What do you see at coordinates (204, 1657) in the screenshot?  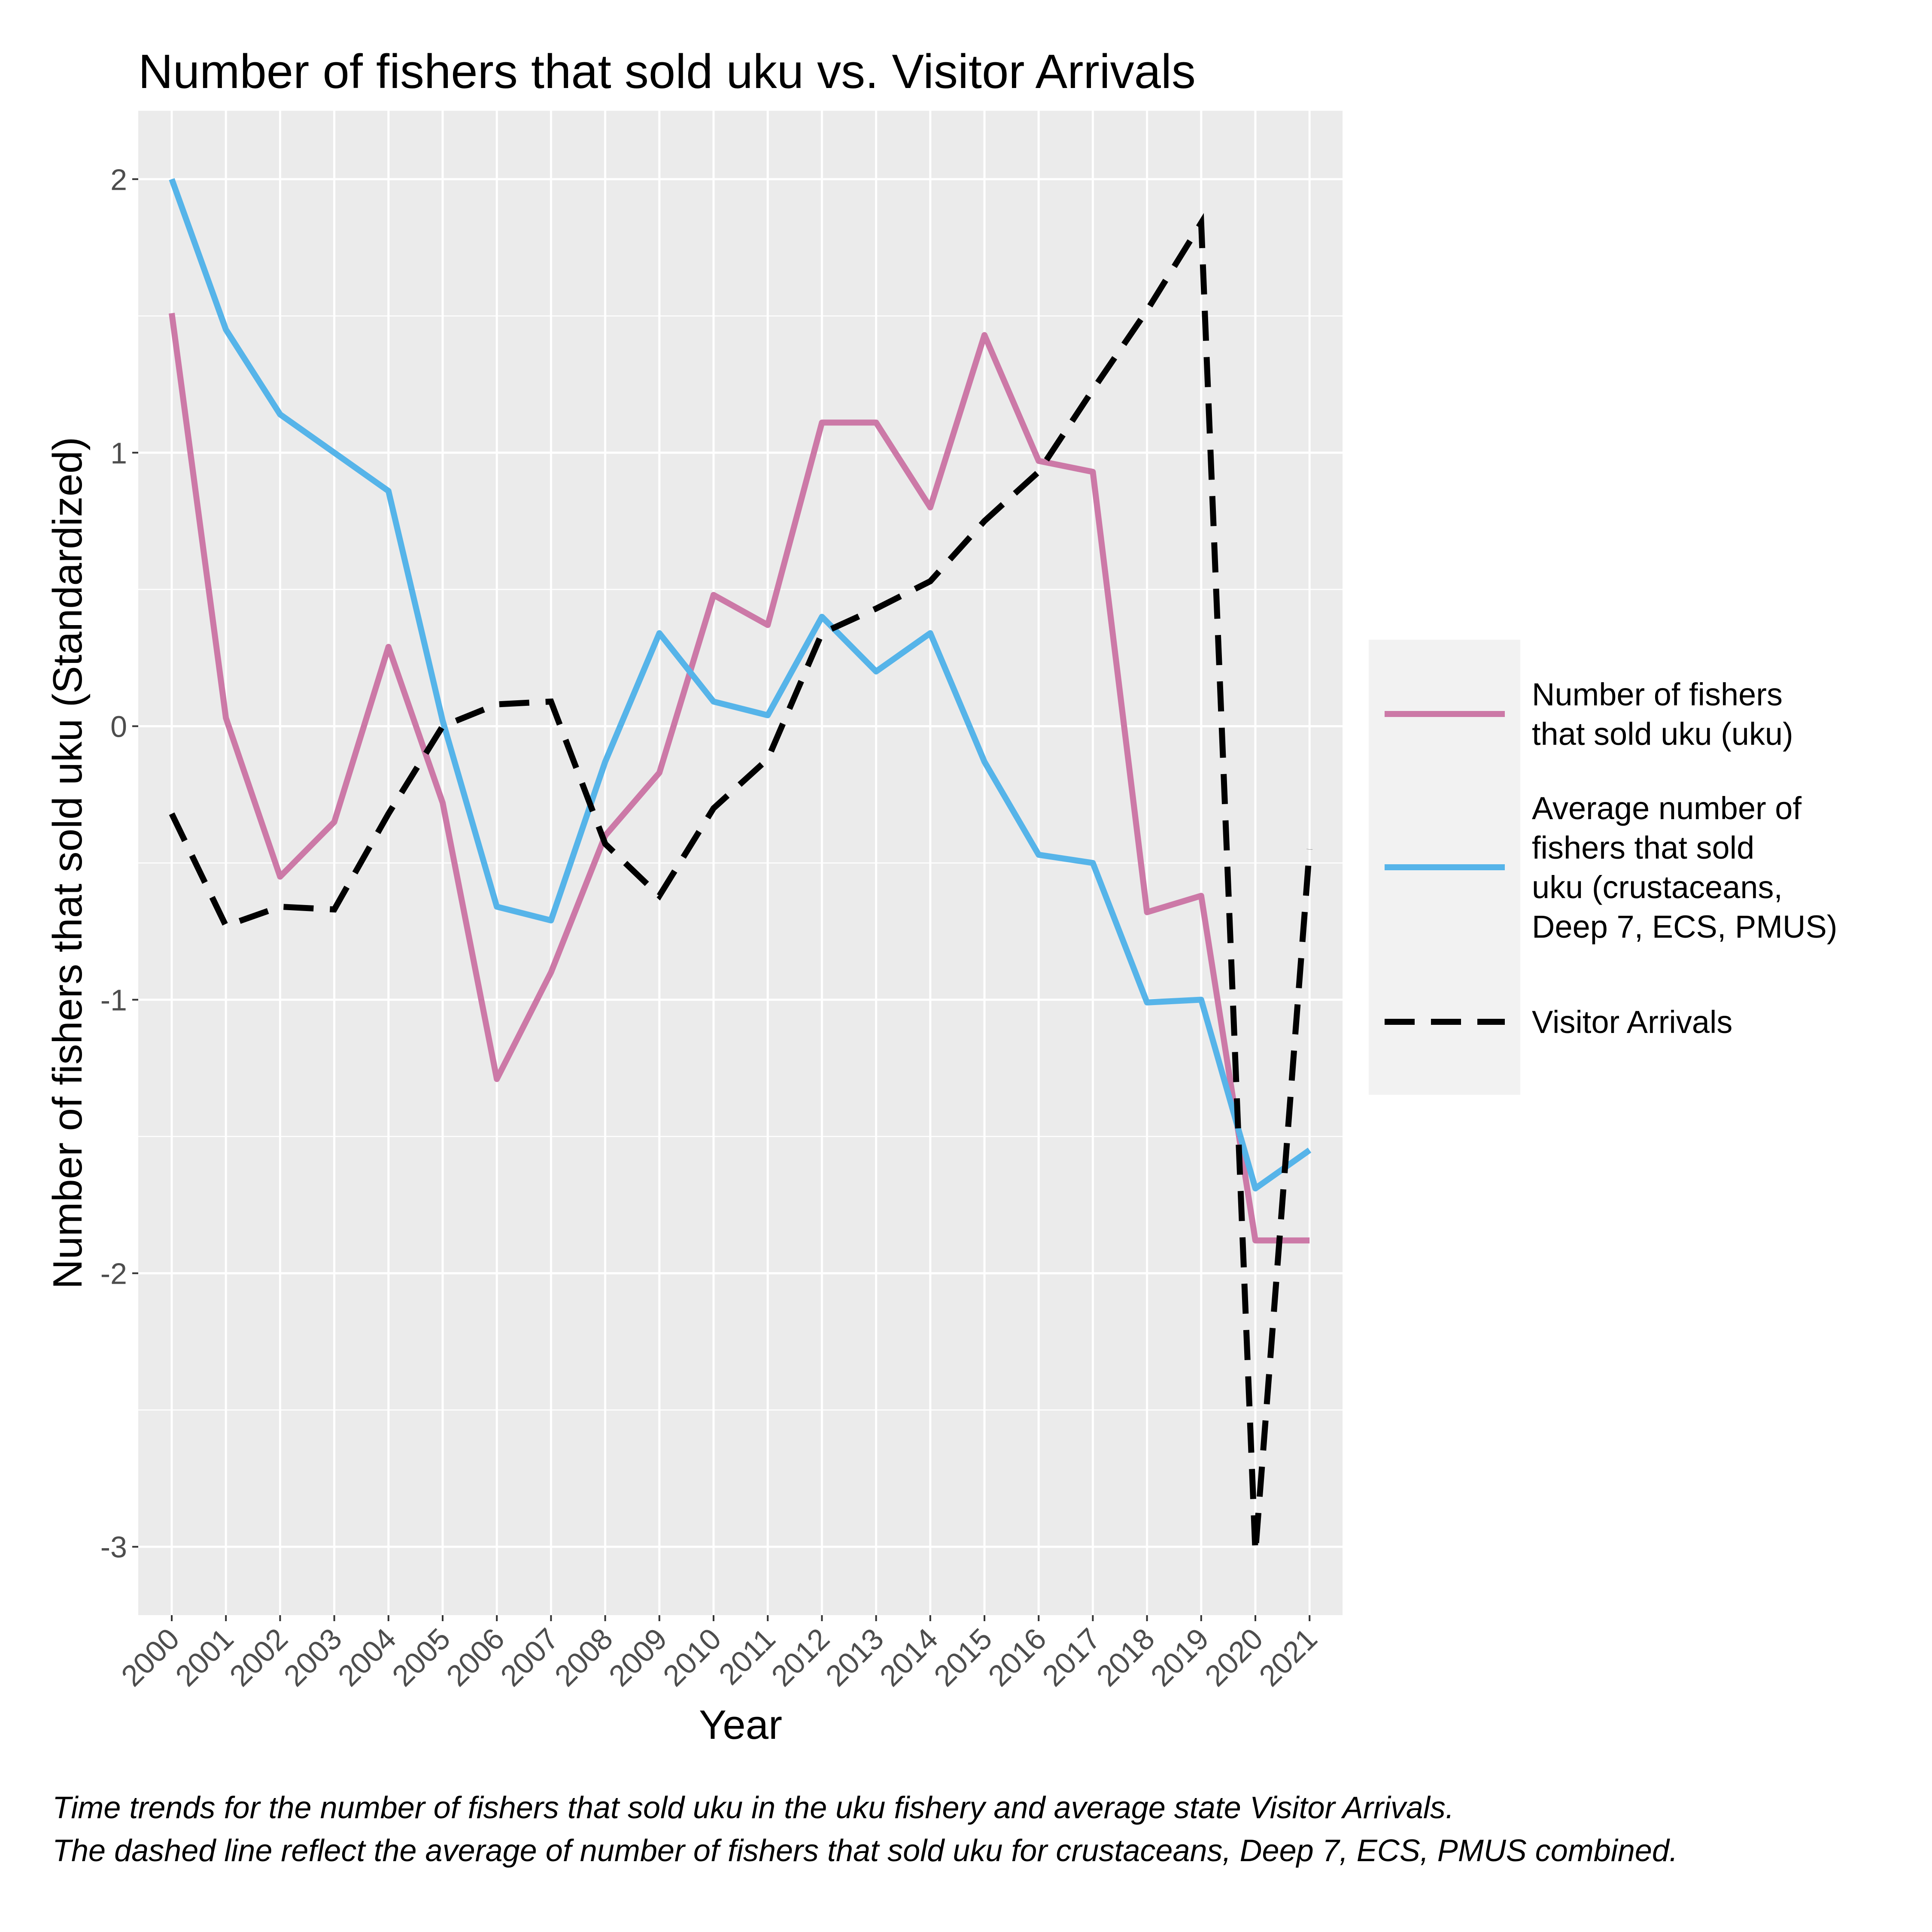 I see `x-tick-label: 2001` at bounding box center [204, 1657].